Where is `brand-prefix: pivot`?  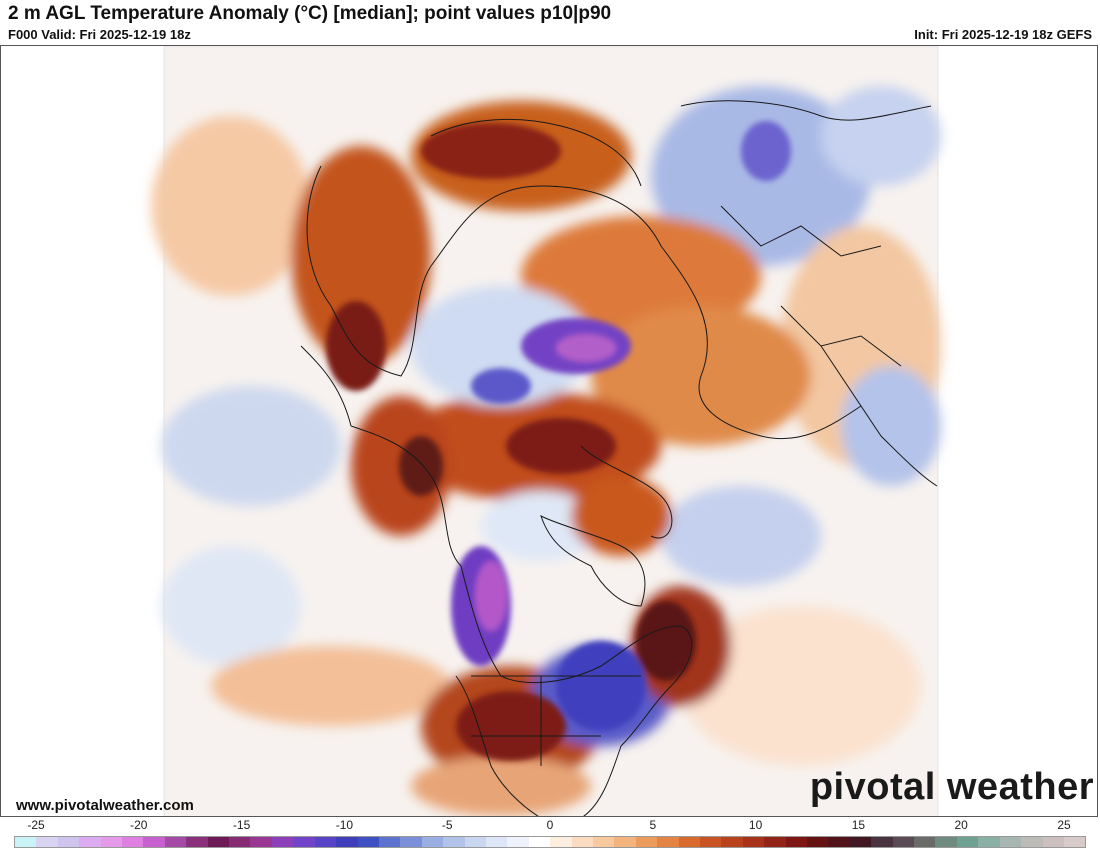
brand-prefix: pivot is located at coordinates (856, 787).